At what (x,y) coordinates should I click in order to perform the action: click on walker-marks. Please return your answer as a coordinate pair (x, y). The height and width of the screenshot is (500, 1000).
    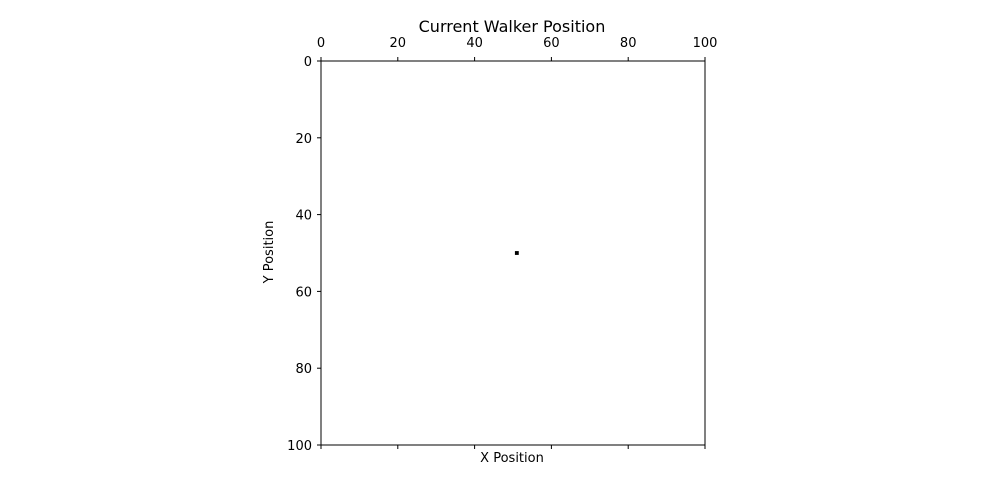
    Looking at the image, I should click on (516, 253).